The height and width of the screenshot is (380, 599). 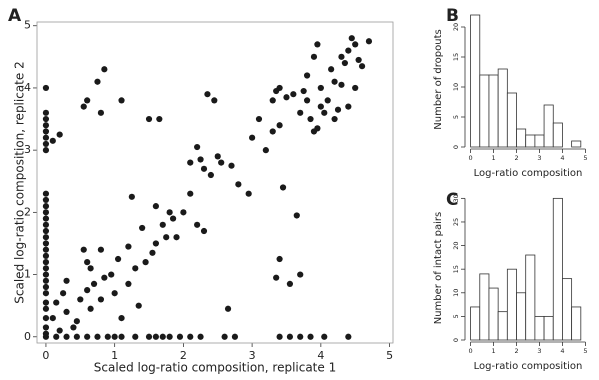 I want to click on y-tick-label: 20, so click(x=456, y=245).